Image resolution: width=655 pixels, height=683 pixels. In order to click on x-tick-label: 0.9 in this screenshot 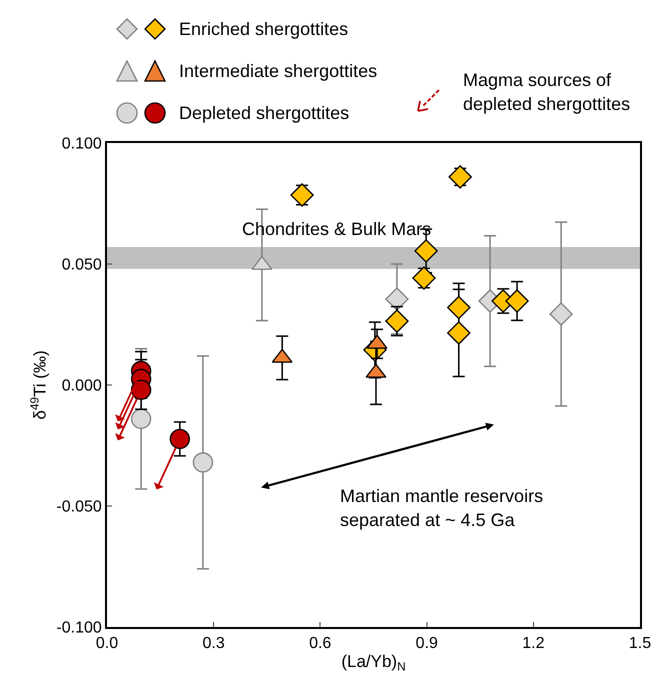, I will do `click(427, 643)`.